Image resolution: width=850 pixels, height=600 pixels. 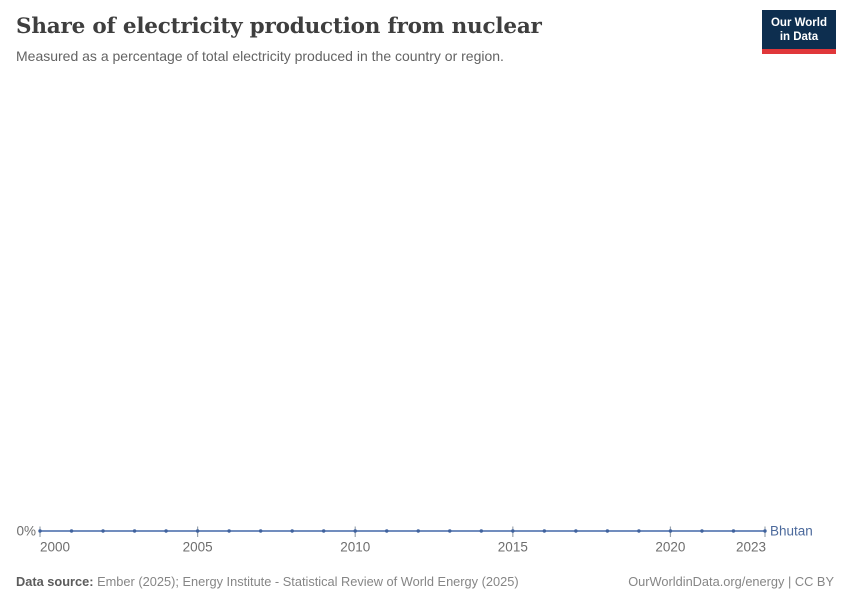 I want to click on owid-logo-line1: Our World, so click(x=798, y=23).